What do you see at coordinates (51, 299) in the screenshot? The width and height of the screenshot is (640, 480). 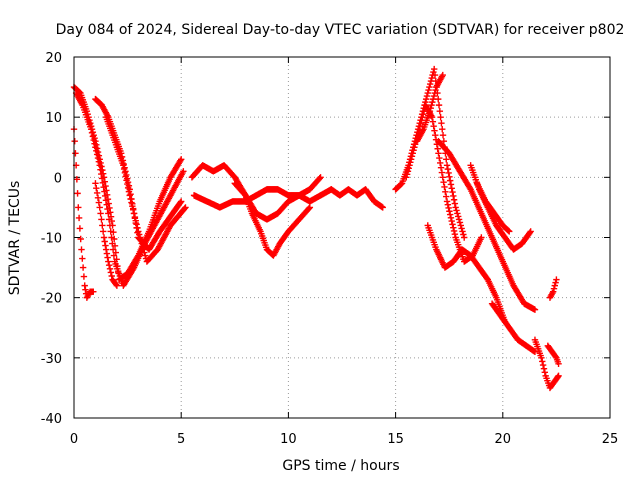 I see `y-tick-label: -20` at bounding box center [51, 299].